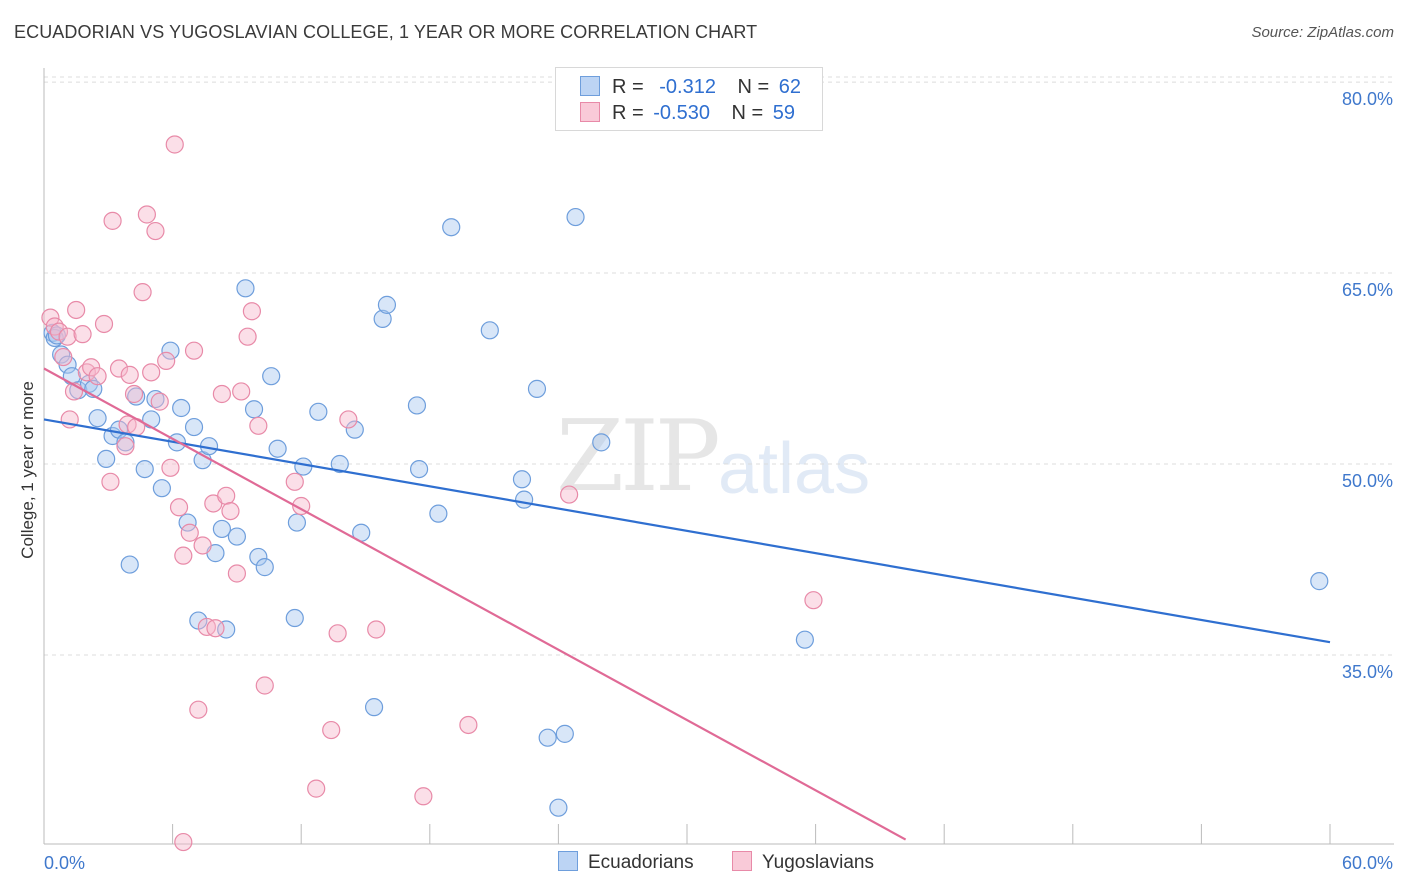 The width and height of the screenshot is (1406, 892). Describe the element at coordinates (1322, 32) in the screenshot. I see `source-label: Source: ZipAtlas.com` at that location.